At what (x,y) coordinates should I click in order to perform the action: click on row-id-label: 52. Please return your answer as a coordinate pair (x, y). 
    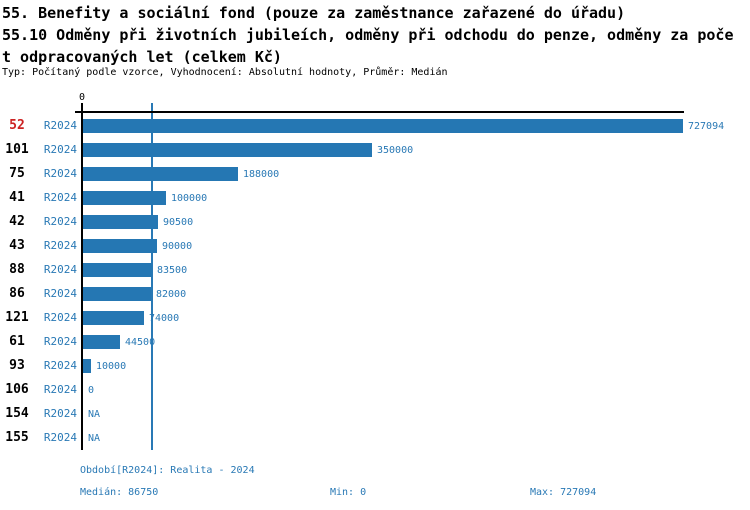
    Looking at the image, I should click on (17, 125).